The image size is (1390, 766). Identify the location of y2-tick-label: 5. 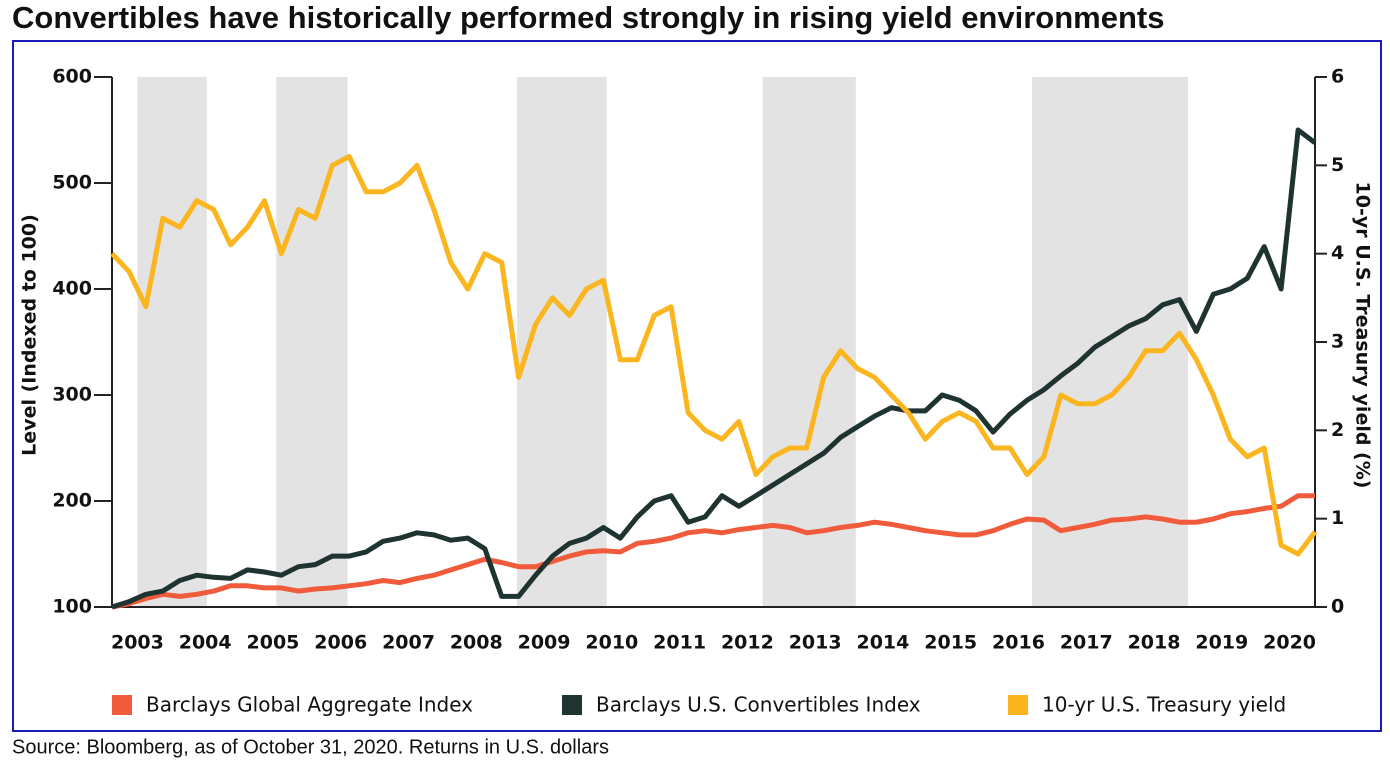
(1337, 165).